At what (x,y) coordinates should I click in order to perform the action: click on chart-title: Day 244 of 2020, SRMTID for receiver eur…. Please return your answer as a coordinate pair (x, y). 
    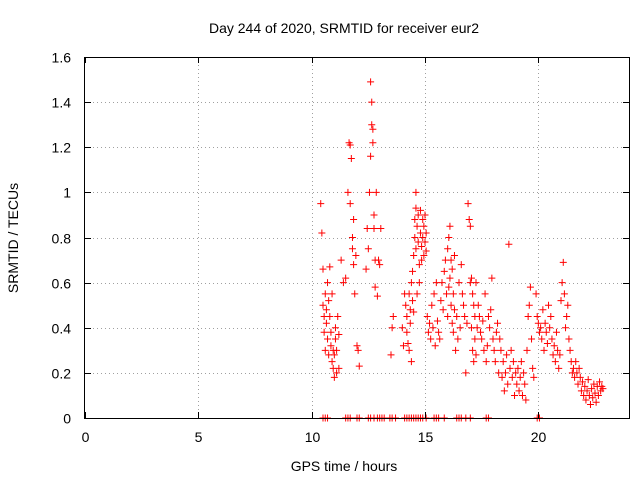
    Looking at the image, I should click on (344, 28).